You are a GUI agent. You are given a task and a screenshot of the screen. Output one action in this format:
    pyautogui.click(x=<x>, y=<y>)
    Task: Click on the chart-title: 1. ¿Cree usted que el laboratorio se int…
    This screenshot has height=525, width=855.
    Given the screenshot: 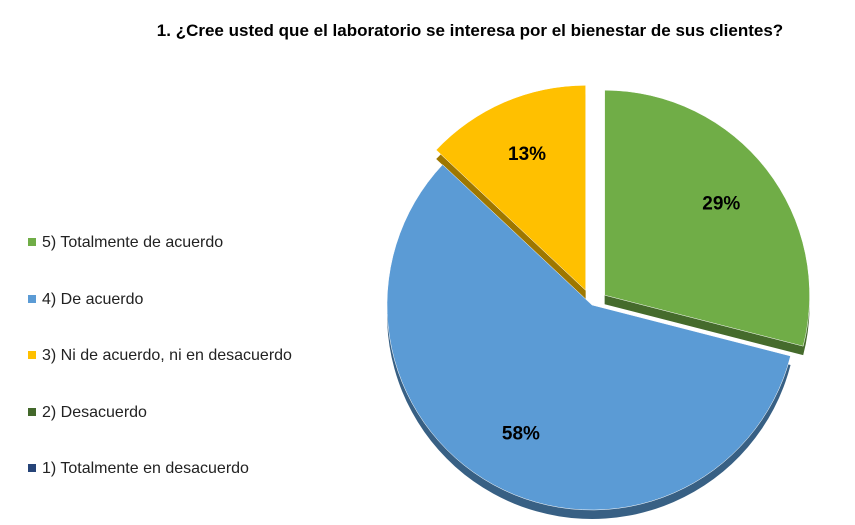 What is the action you would take?
    pyautogui.click(x=470, y=30)
    